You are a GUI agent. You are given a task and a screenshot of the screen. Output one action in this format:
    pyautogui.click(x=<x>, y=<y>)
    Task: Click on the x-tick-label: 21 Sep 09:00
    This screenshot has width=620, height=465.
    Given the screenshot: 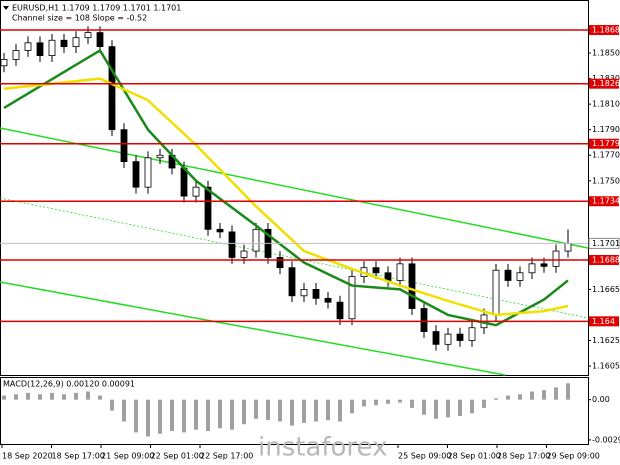 What is the action you would take?
    pyautogui.click(x=127, y=456)
    